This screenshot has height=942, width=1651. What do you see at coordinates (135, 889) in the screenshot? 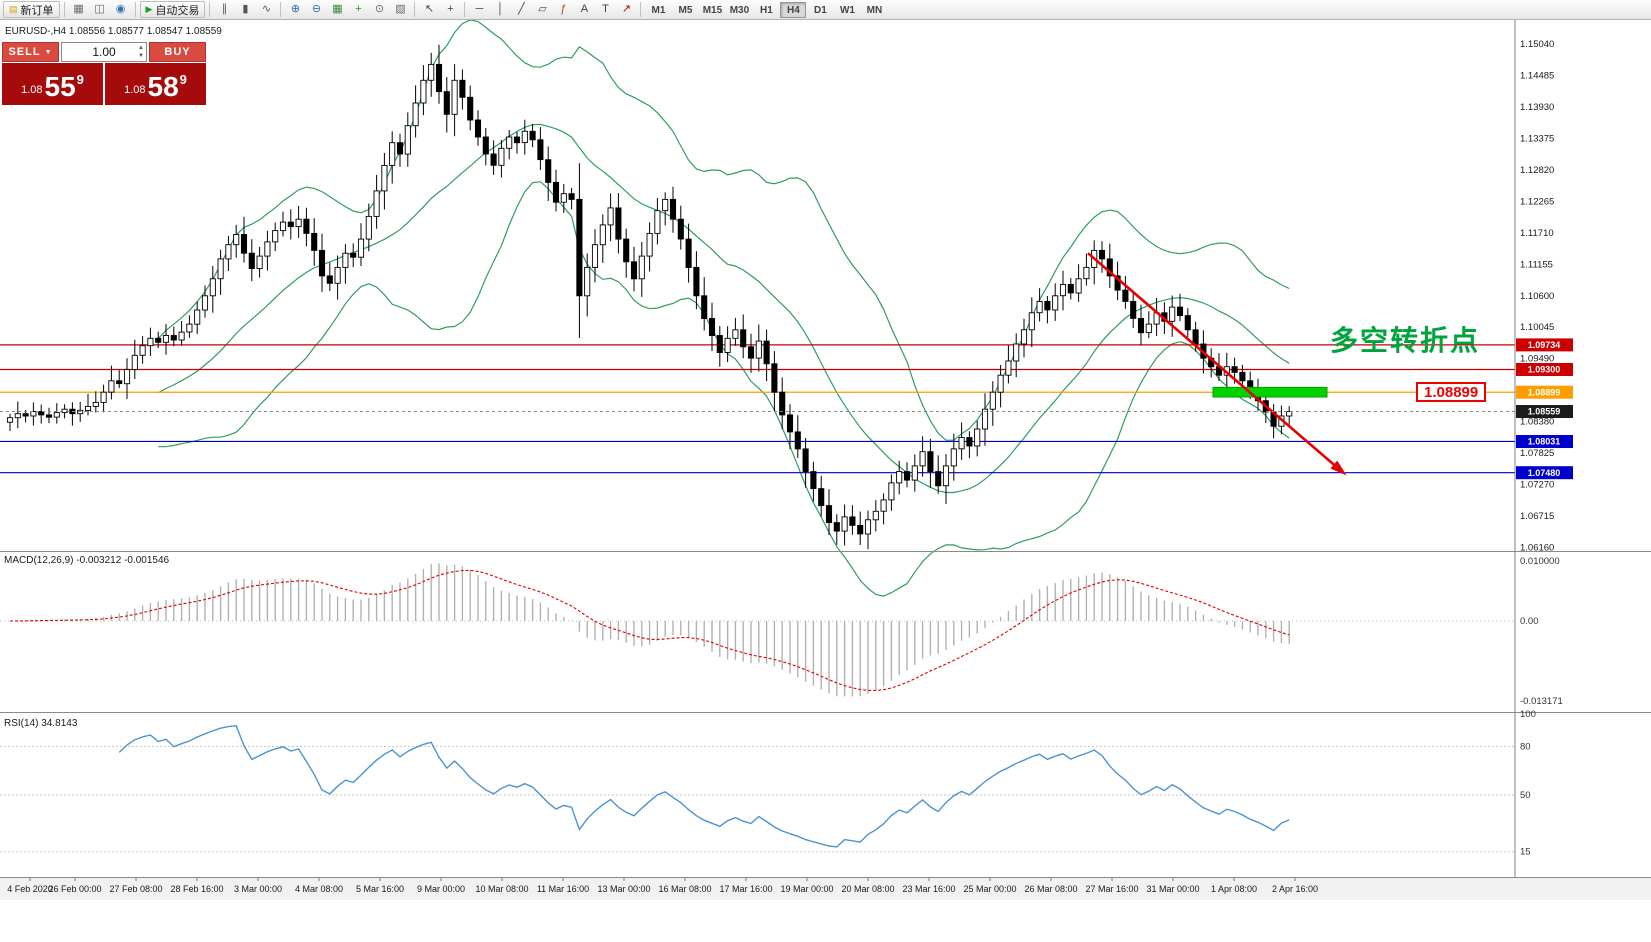
I see `time-axis-label: 27 Feb 08:00` at bounding box center [135, 889].